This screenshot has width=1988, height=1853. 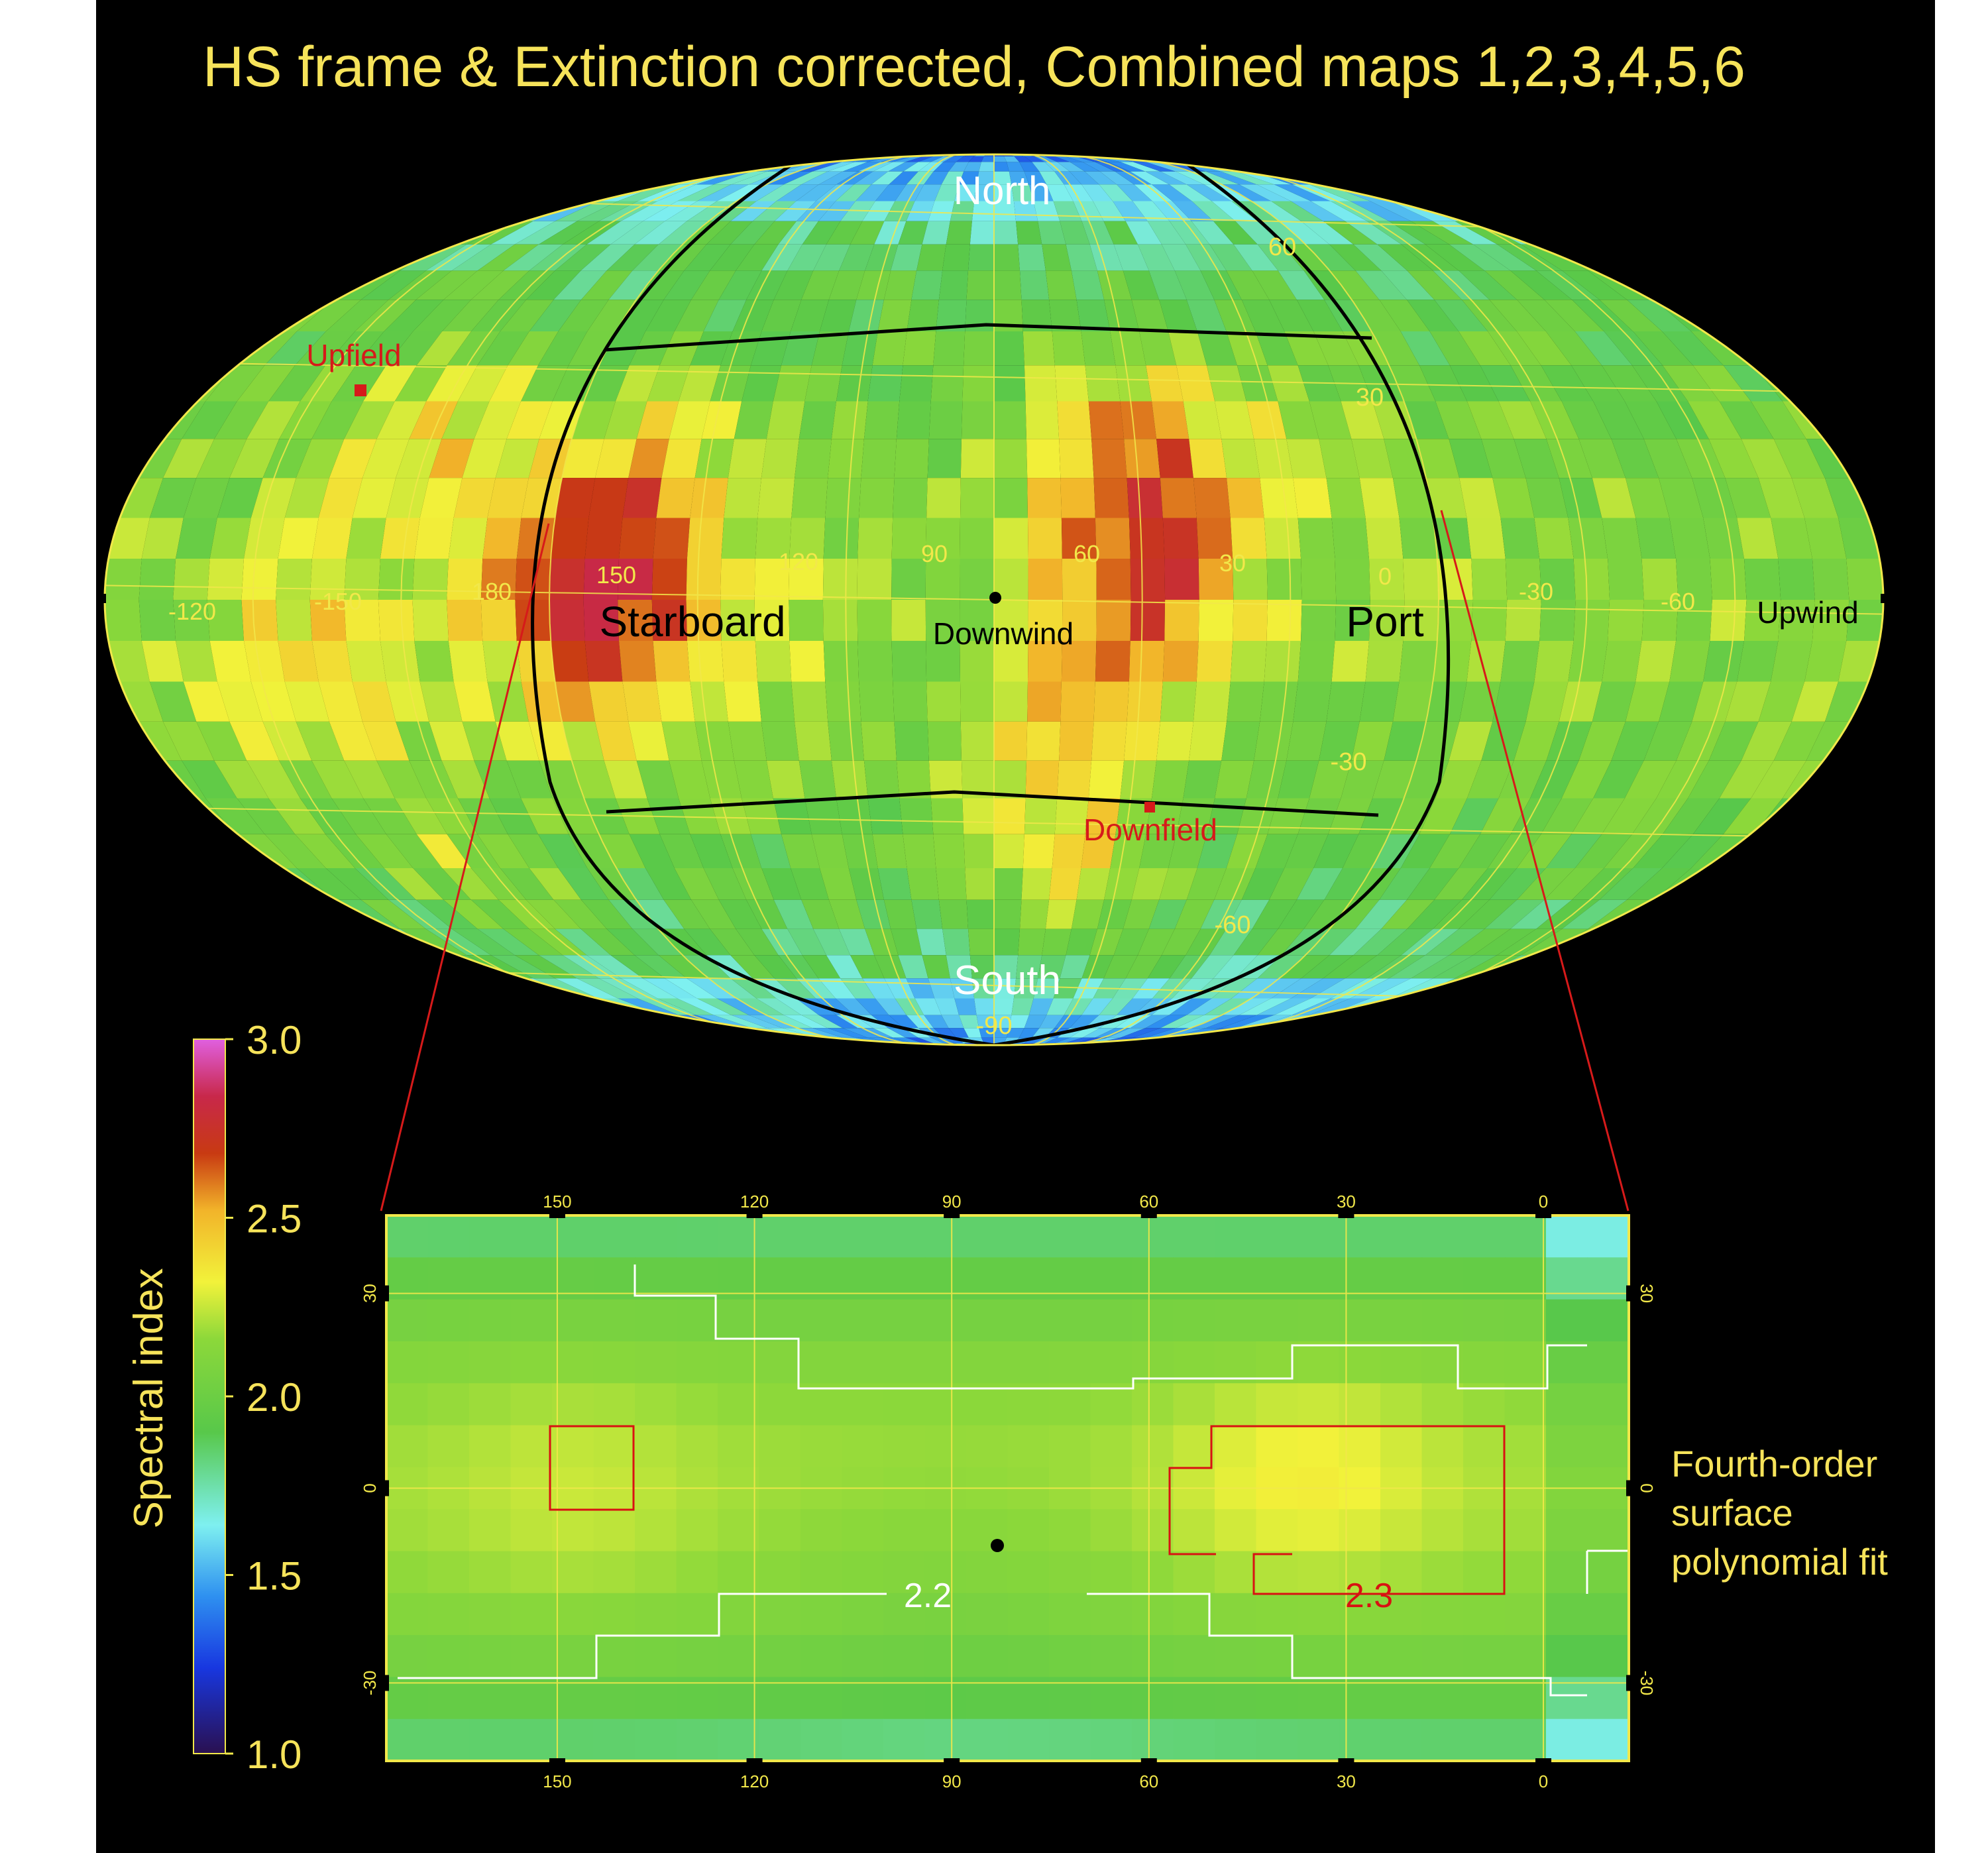 What do you see at coordinates (722, 599) in the screenshot?
I see `map-meridian` at bounding box center [722, 599].